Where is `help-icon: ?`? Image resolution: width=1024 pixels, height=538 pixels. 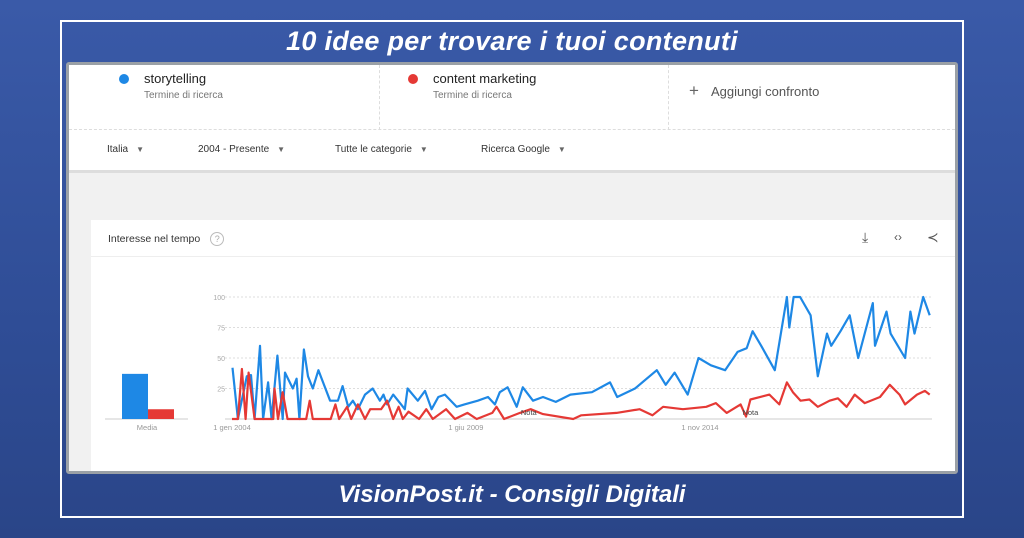
help-icon: ? is located at coordinates (217, 239).